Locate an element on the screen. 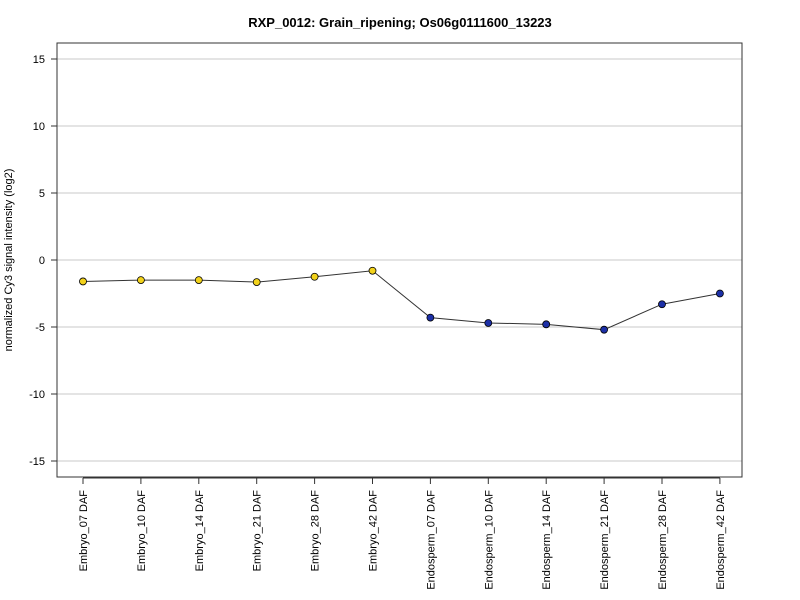 The height and width of the screenshot is (600, 800). x-tick-label: Embryo_07 DAF is located at coordinates (84, 531).